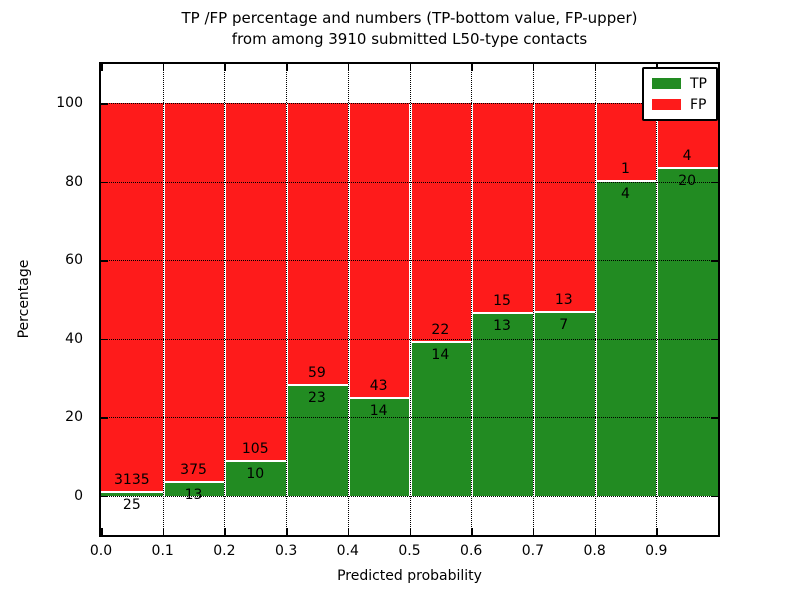 The image size is (800, 600). Describe the element at coordinates (69, 103) in the screenshot. I see `y-tick-label: 100` at that location.